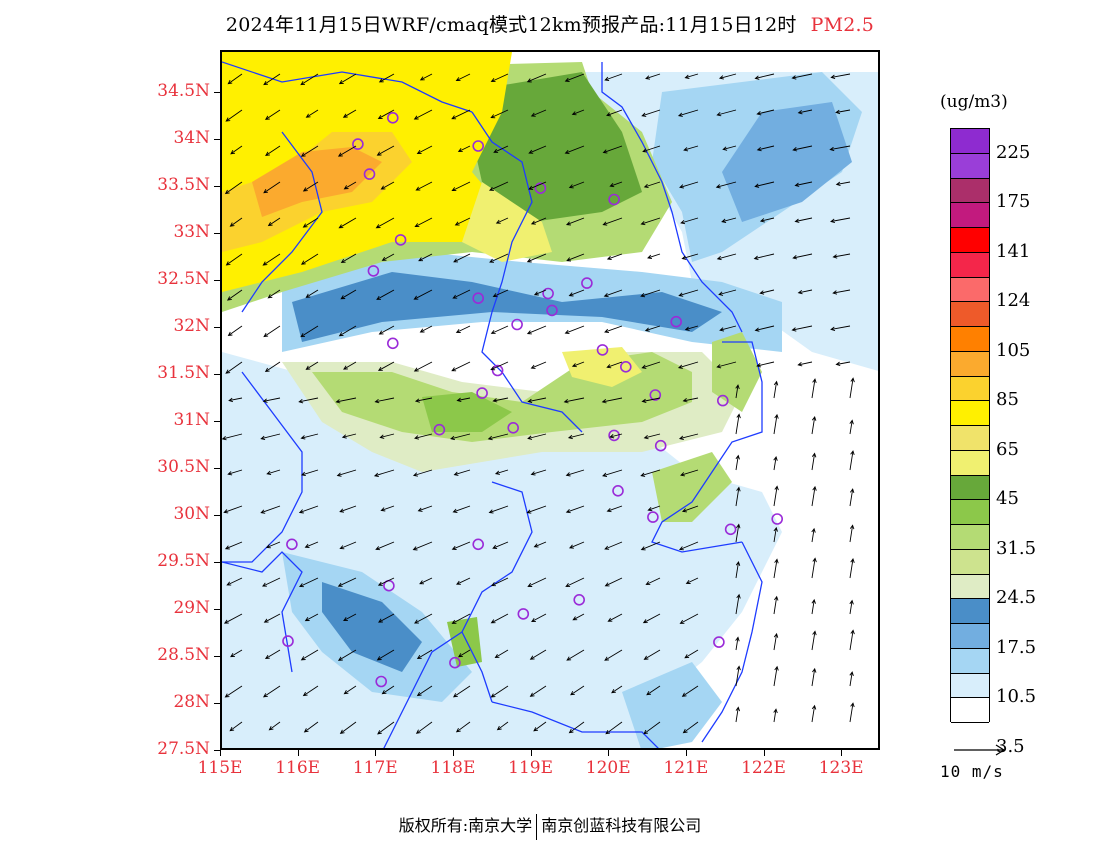  What do you see at coordinates (220, 768) in the screenshot?
I see `lon-label: 115E` at bounding box center [220, 768].